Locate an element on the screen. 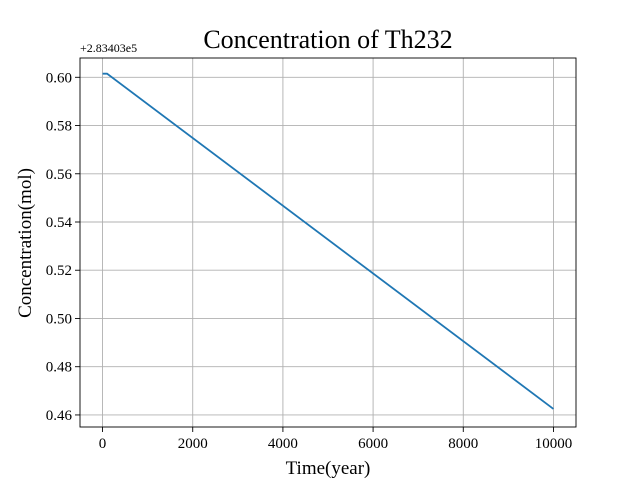 This screenshot has height=480, width=640. y-tick-label: 0.56 is located at coordinates (59, 175).